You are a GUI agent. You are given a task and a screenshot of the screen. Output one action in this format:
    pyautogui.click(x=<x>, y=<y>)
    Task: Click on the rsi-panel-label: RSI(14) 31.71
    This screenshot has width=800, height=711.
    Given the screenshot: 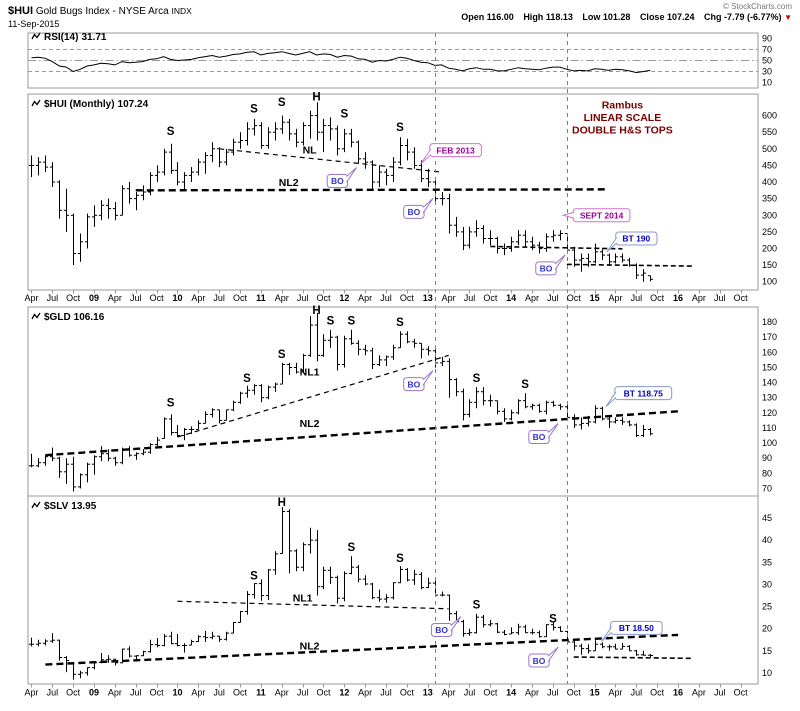 What is the action you would take?
    pyautogui.click(x=68, y=37)
    